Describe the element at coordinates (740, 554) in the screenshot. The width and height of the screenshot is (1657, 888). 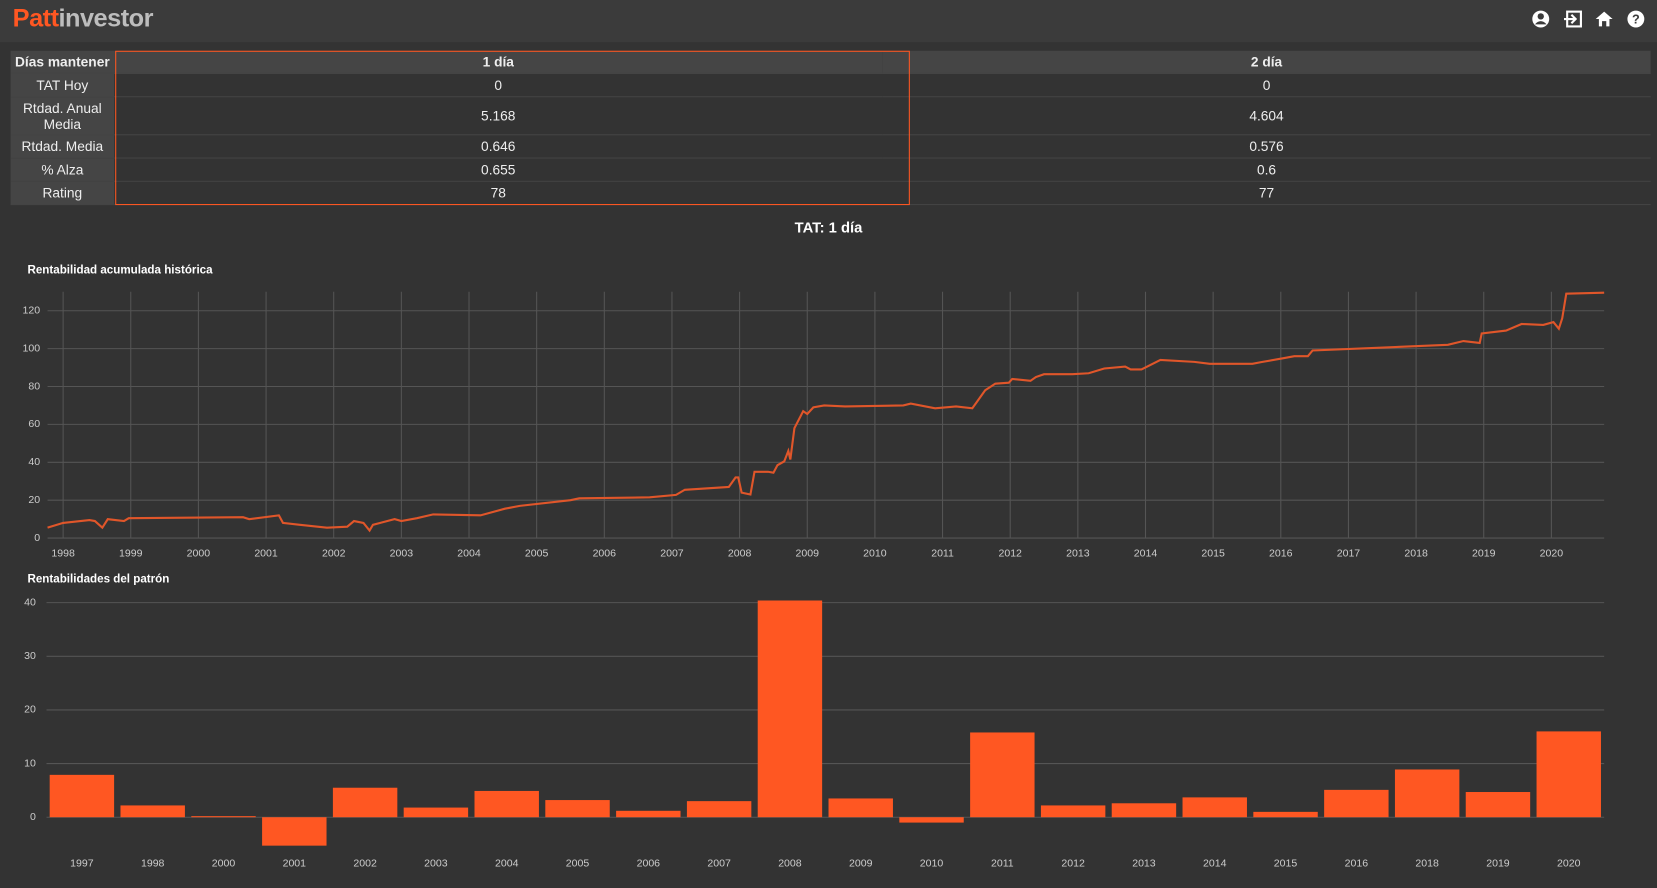
I see `x-tick-label: 2008` at that location.